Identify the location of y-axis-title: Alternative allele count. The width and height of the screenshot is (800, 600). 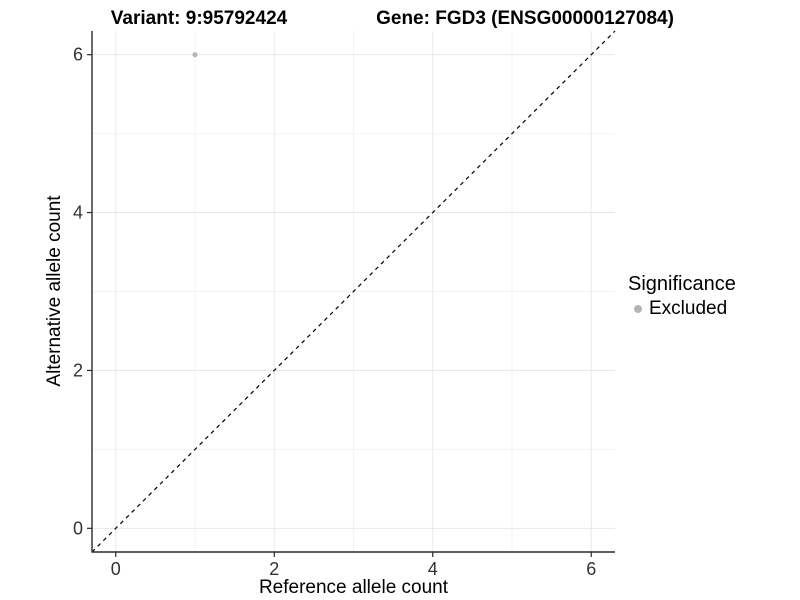
(54, 291).